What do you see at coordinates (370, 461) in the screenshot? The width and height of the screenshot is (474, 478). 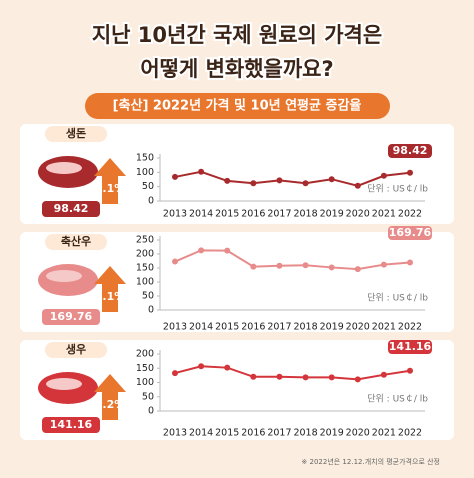 I see `footnote: ※ 2022년은 12.12.개치의 평균가격으로 산정` at bounding box center [370, 461].